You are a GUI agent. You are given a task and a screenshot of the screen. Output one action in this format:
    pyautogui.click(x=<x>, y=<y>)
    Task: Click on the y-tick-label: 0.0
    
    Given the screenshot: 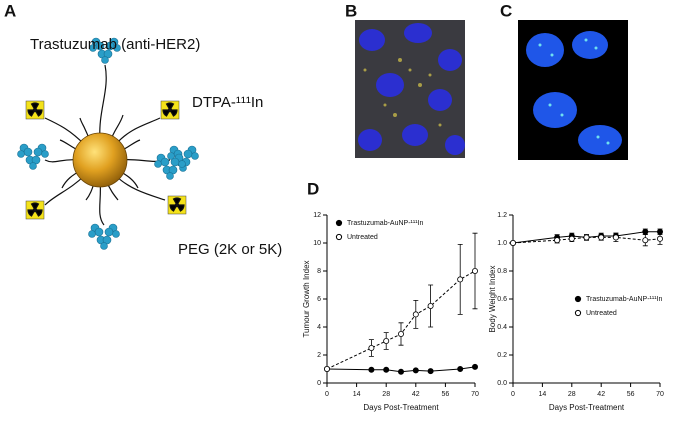 What is the action you would take?
    pyautogui.click(x=502, y=383)
    